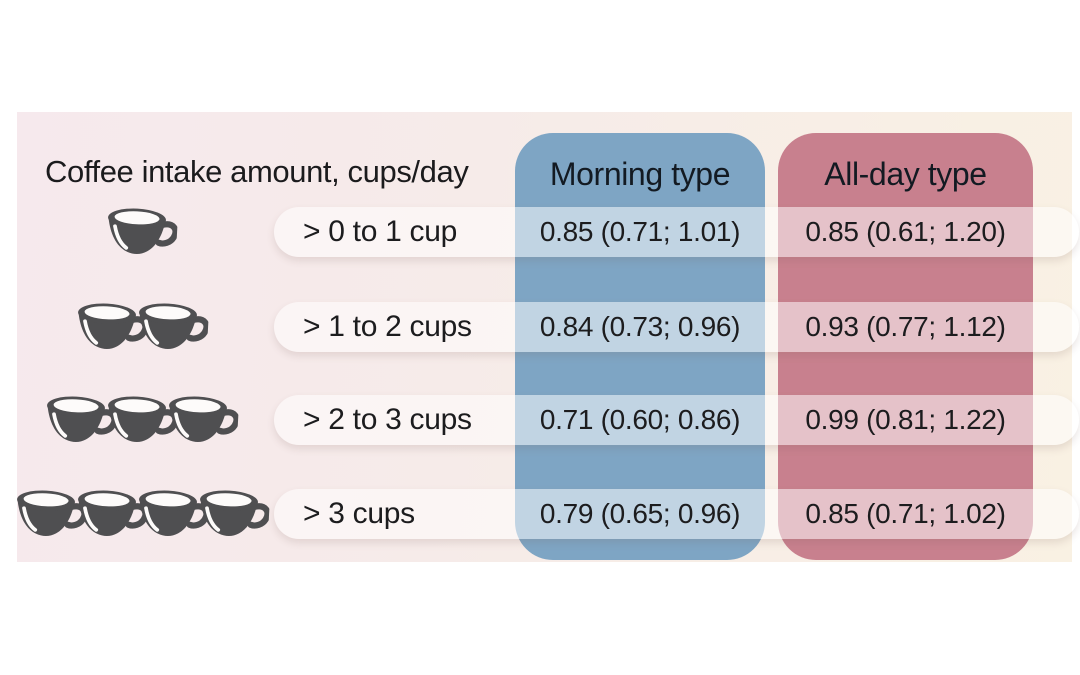 The height and width of the screenshot is (675, 1080). What do you see at coordinates (905, 326) in the screenshot?
I see `allday-value: 0.93 (0.77; 1.12)` at bounding box center [905, 326].